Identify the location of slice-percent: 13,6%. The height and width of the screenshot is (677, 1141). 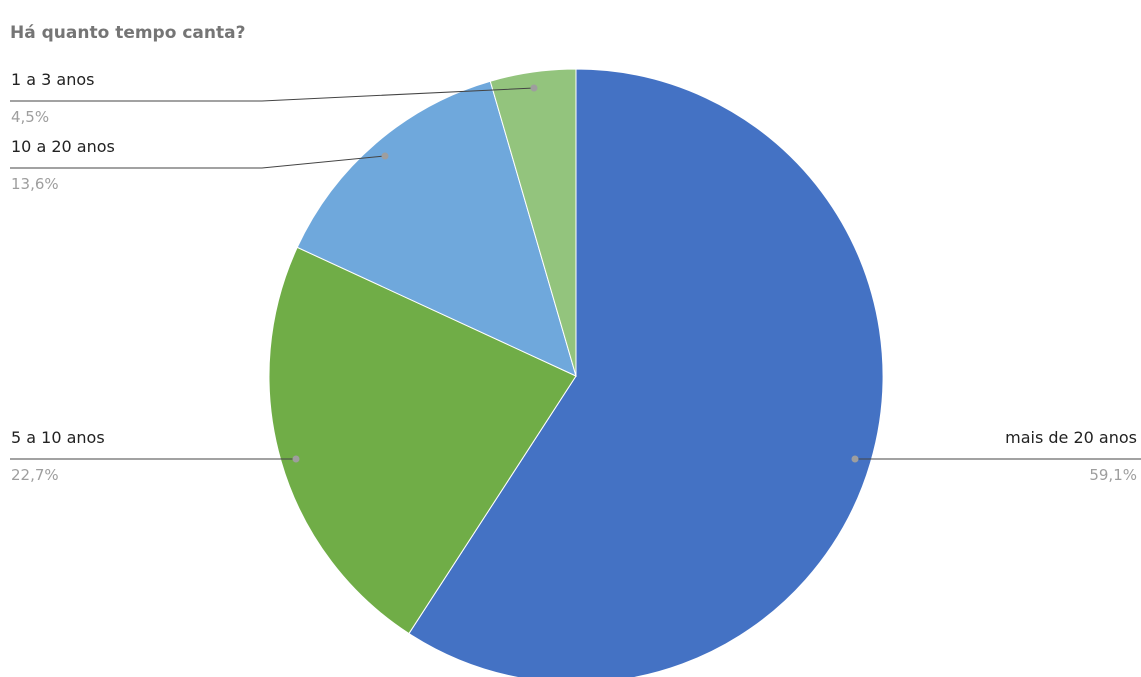
(35, 184).